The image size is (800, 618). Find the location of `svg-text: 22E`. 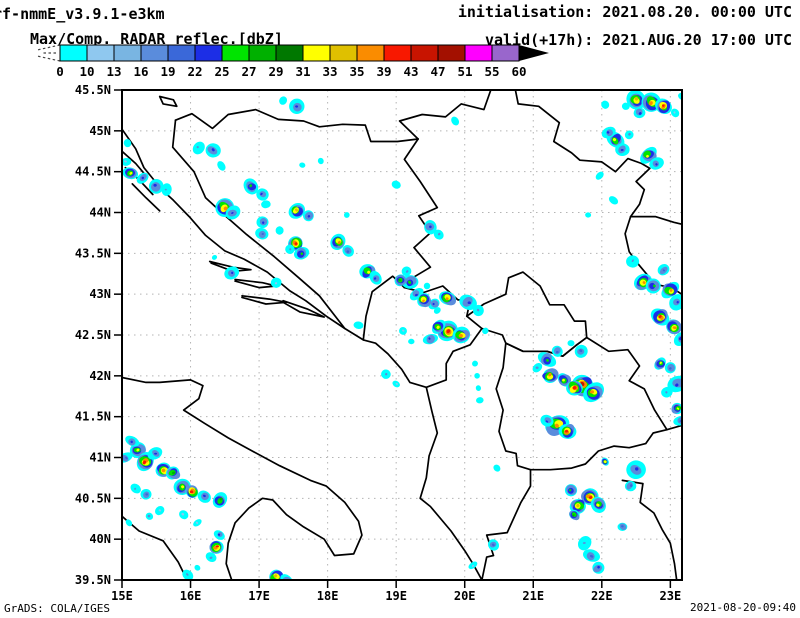

svg-text: 22E is located at coordinates (602, 596).